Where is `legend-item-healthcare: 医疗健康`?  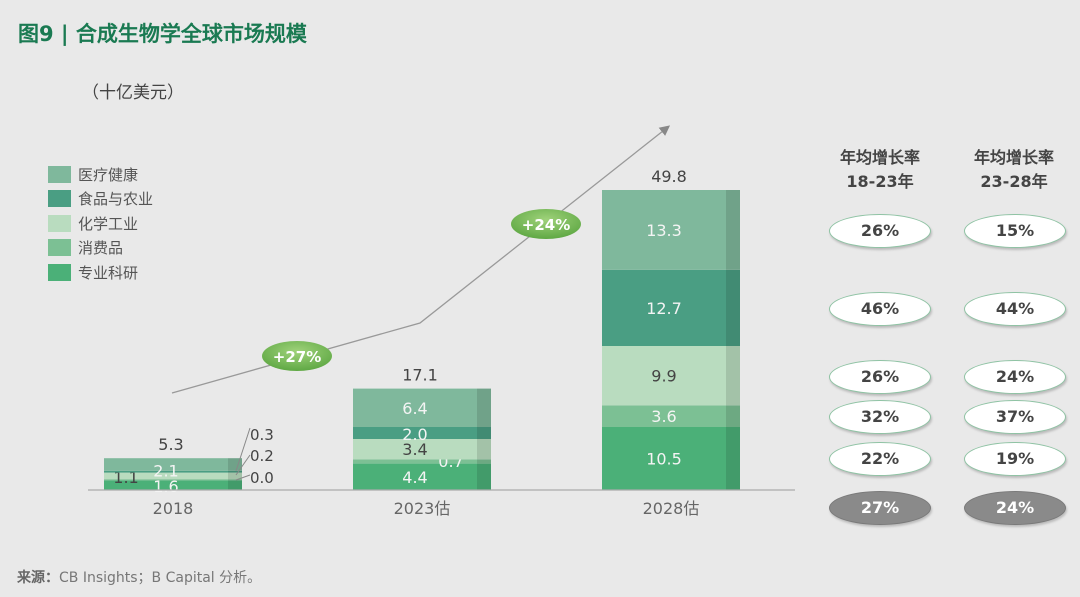 legend-item-healthcare: 医疗健康 is located at coordinates (100, 174).